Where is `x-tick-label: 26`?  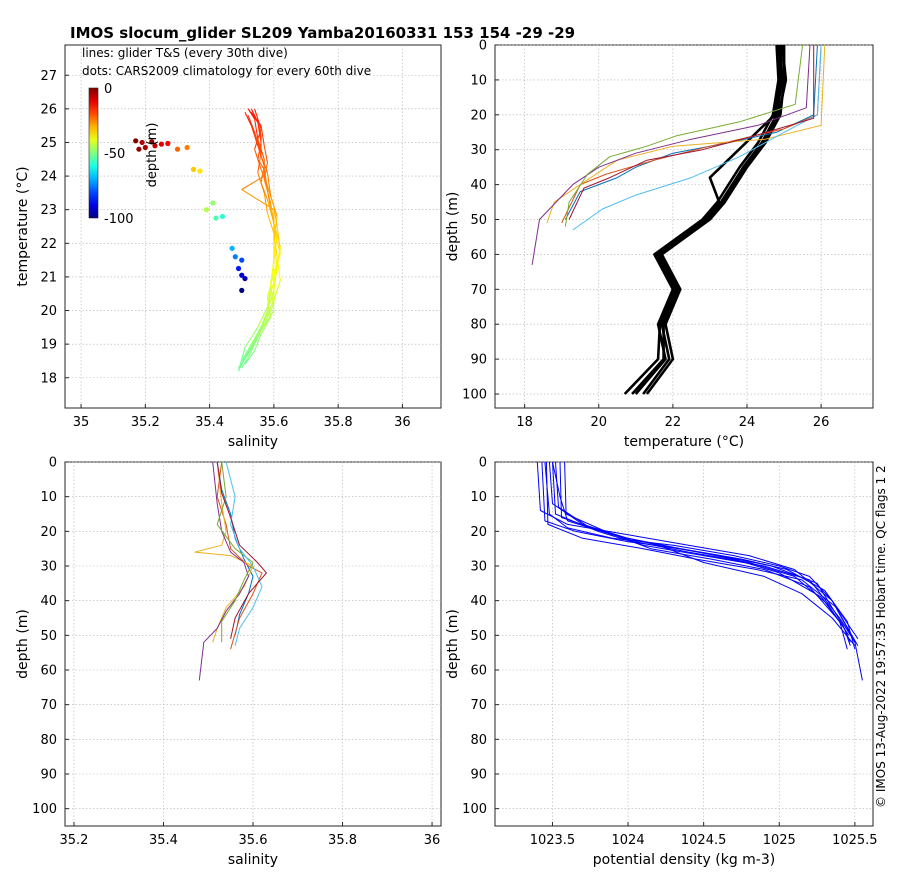 x-tick-label: 26 is located at coordinates (821, 422).